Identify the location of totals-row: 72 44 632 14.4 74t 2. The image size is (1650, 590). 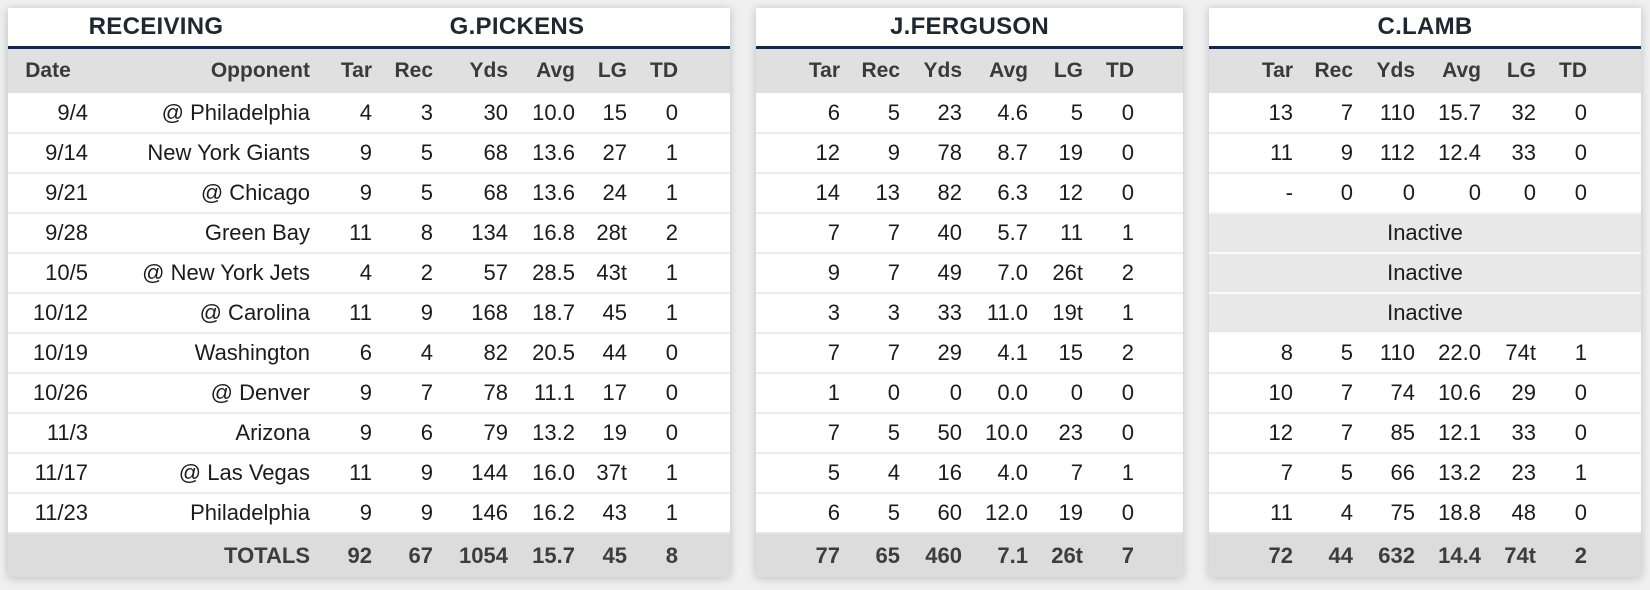
(1425, 554).